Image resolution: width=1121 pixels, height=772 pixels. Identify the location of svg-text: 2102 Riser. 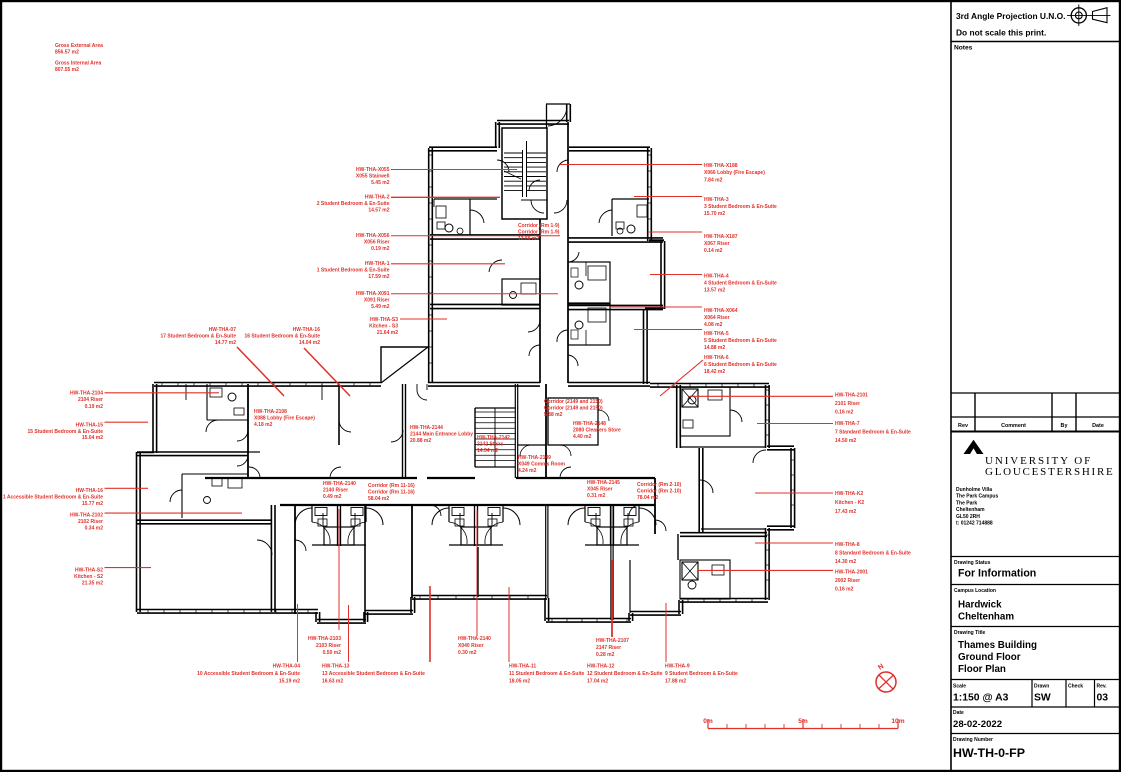
(90, 522).